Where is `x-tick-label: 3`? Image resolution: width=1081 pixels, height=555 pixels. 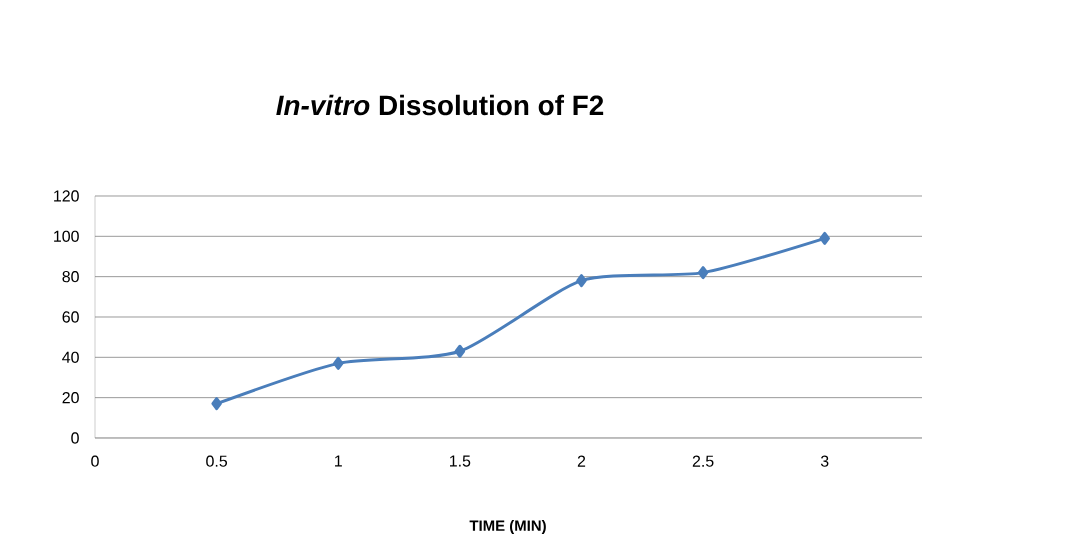
x-tick-label: 3 is located at coordinates (824, 461).